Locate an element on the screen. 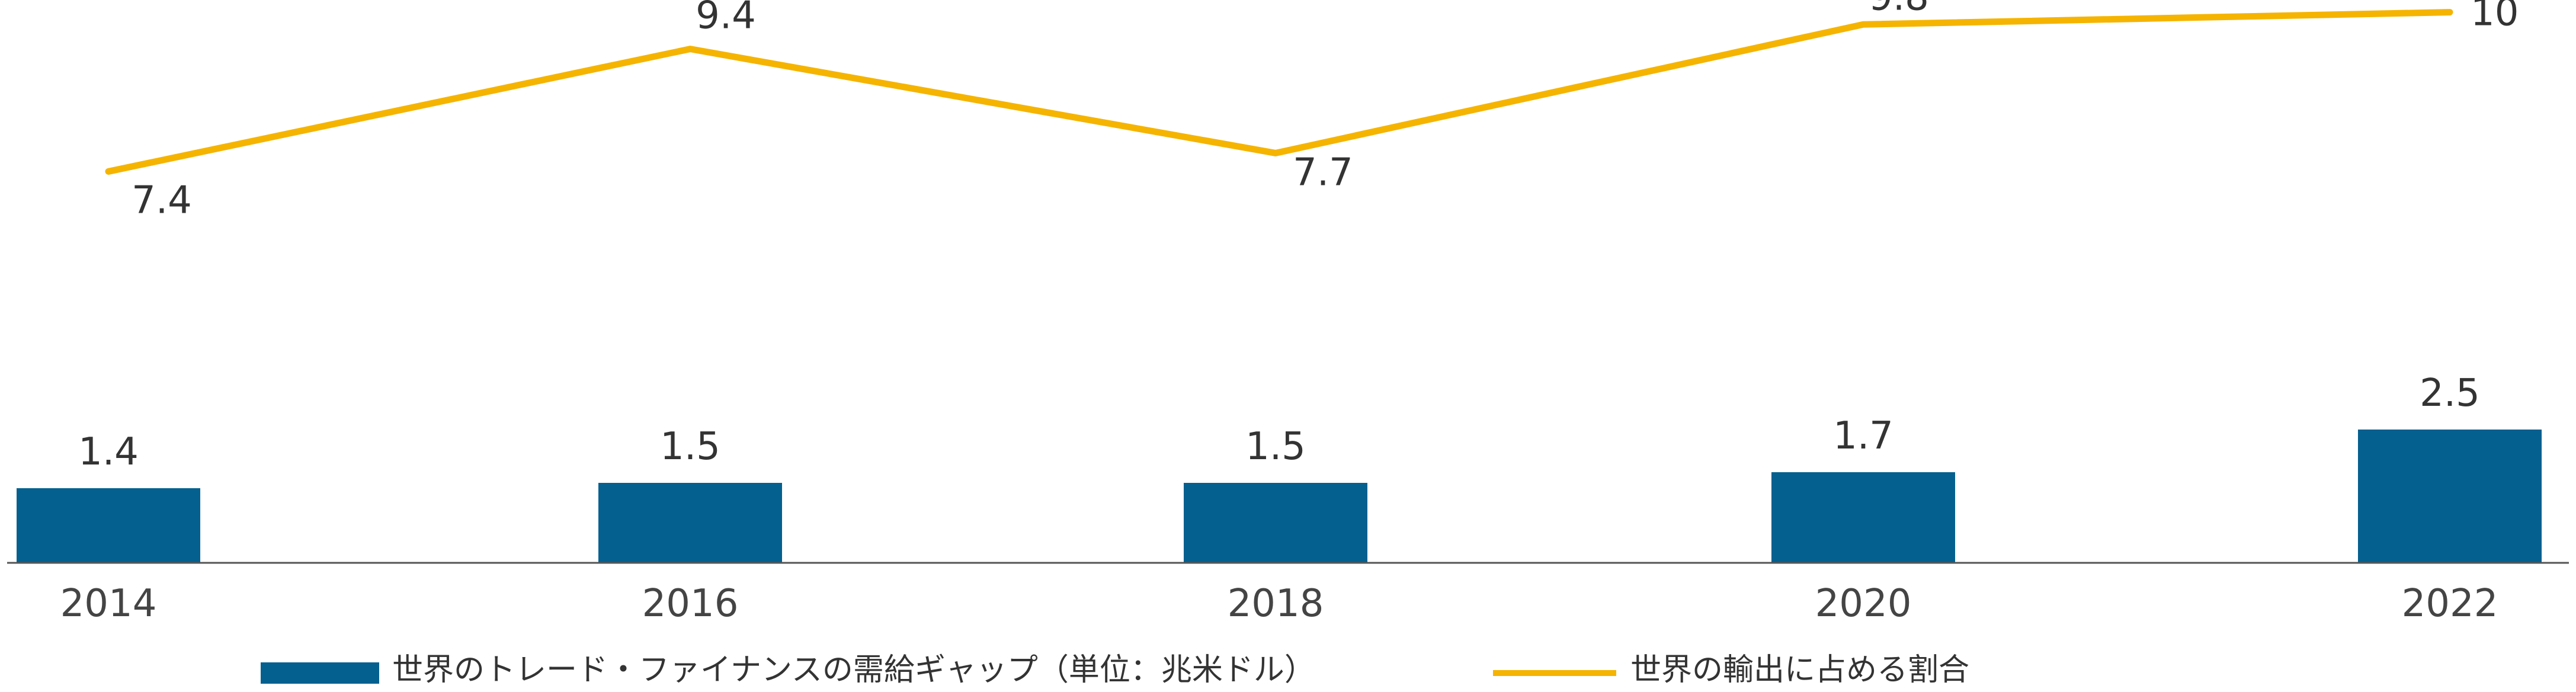 This screenshot has height=692, width=2576. x-tick-2014: 2014 is located at coordinates (108, 604).